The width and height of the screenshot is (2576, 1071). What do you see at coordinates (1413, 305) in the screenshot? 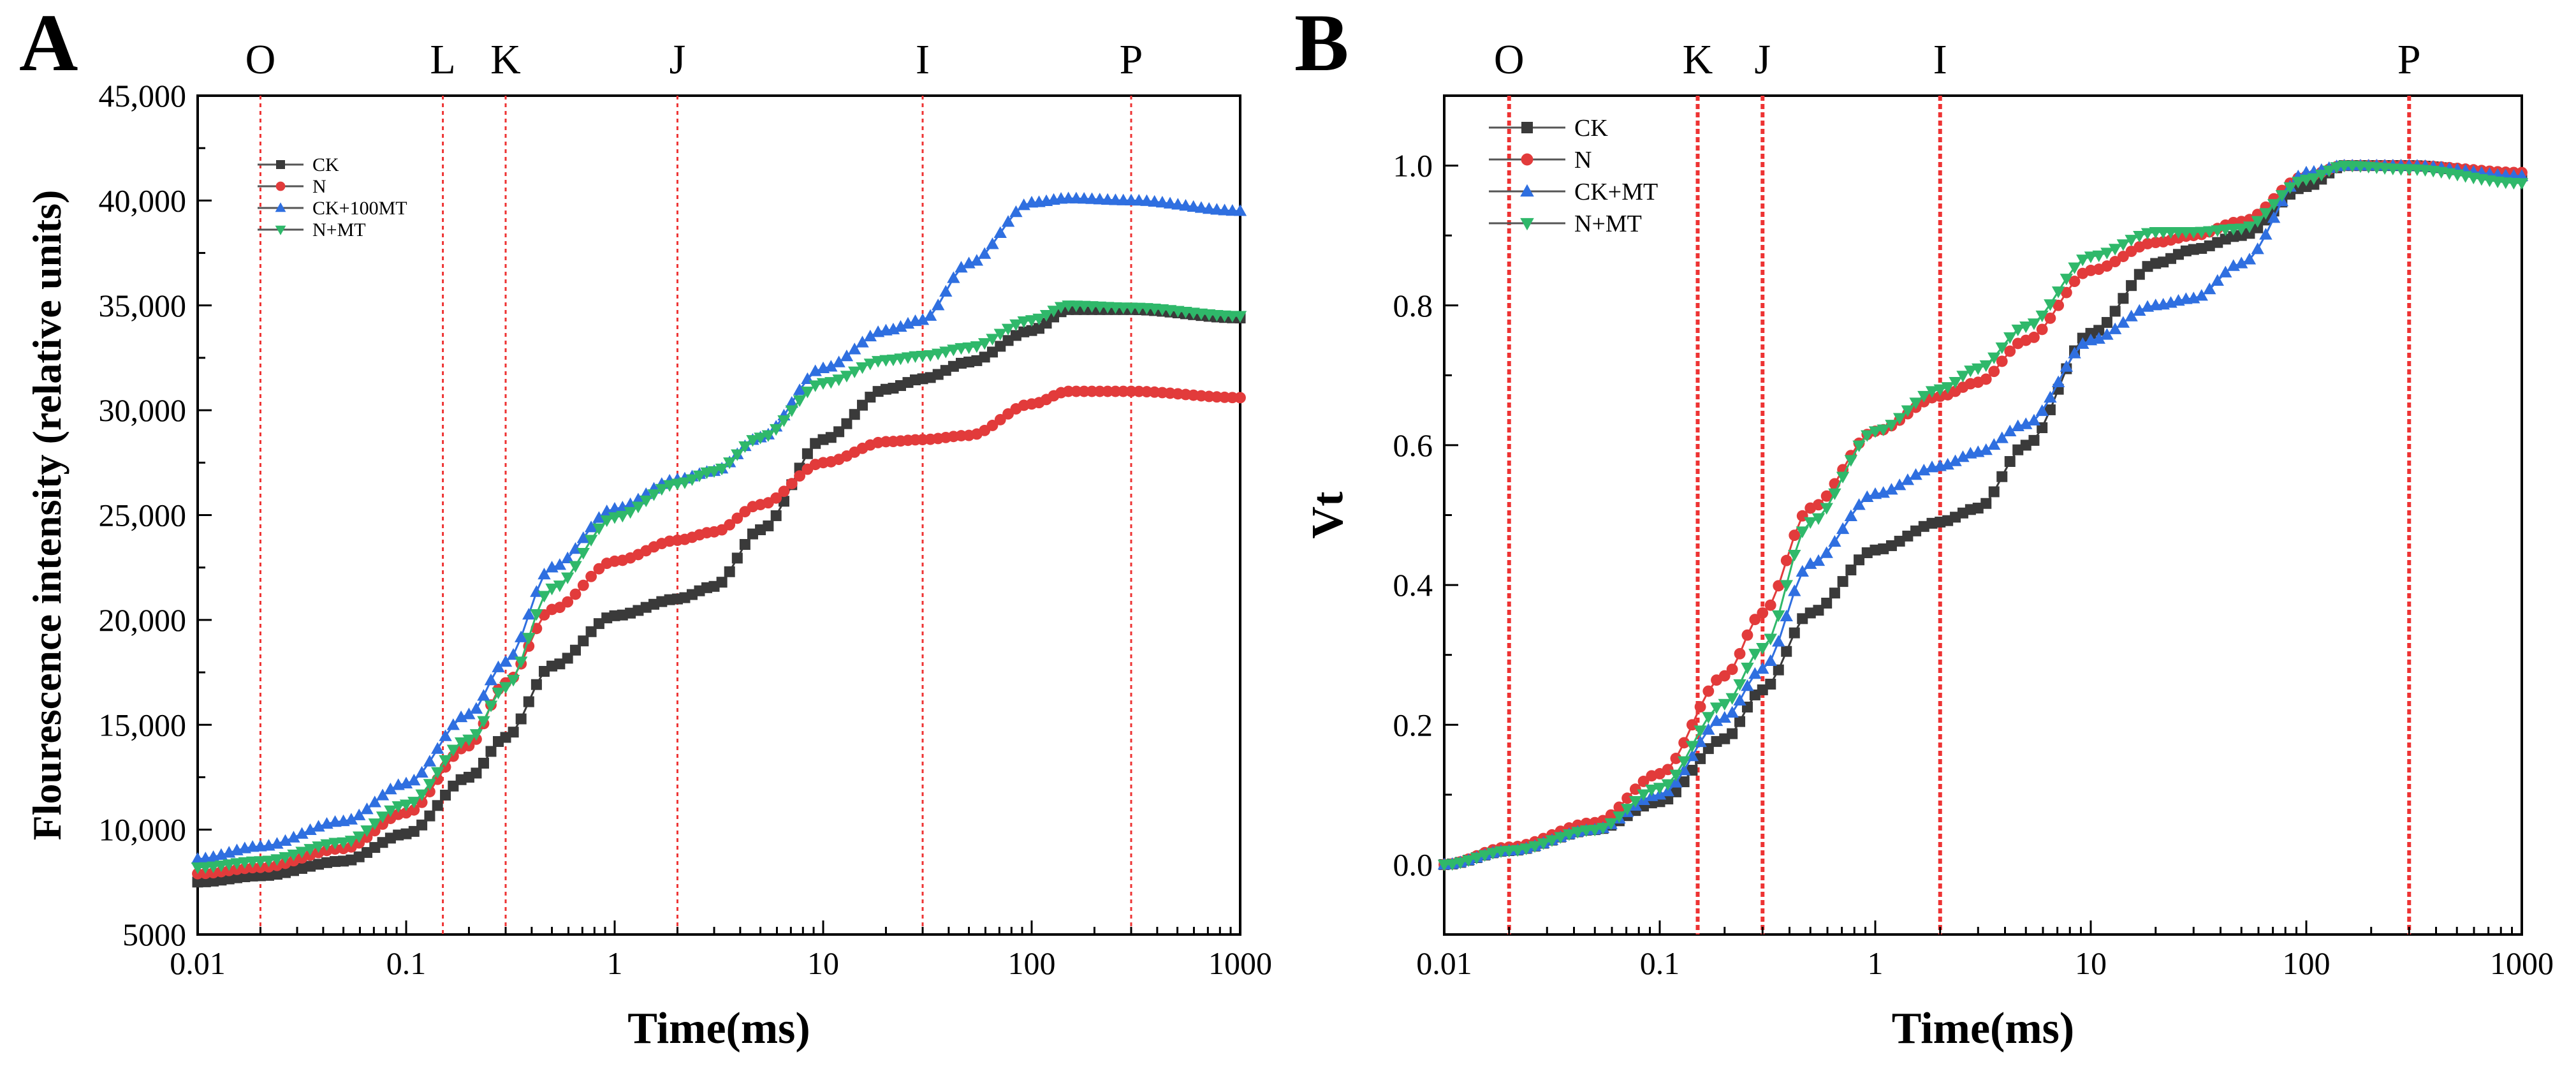
I see `y-tick-label: 0.8` at bounding box center [1413, 305].